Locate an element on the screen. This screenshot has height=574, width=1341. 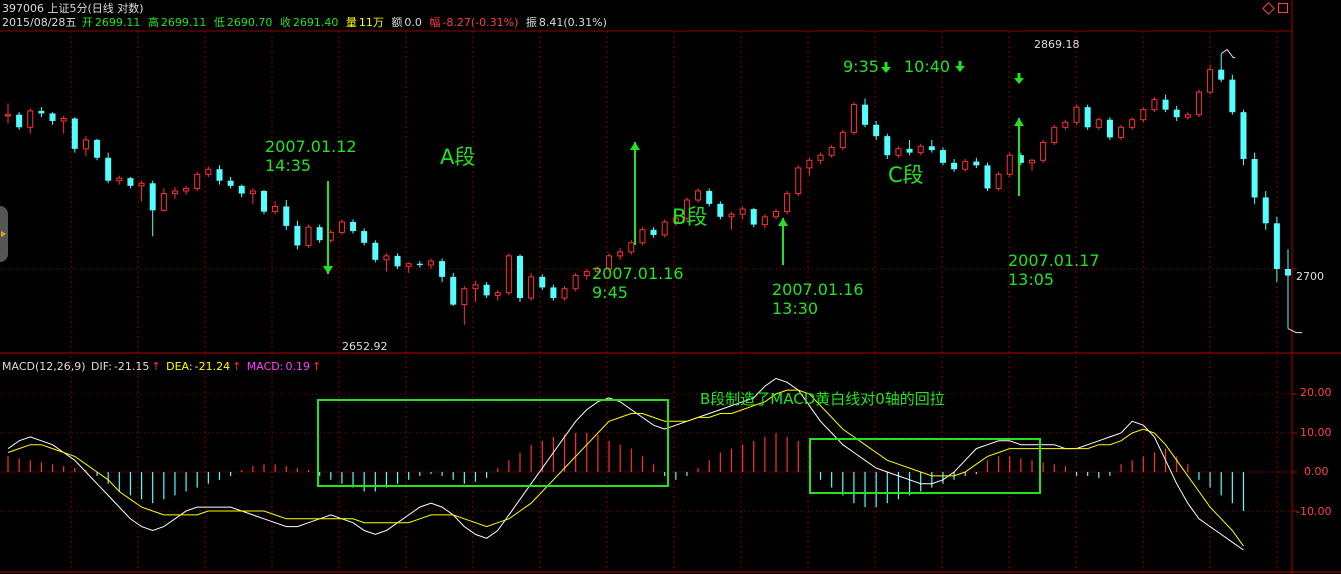
arrow-2007-01-17-head is located at coordinates (1019, 122).